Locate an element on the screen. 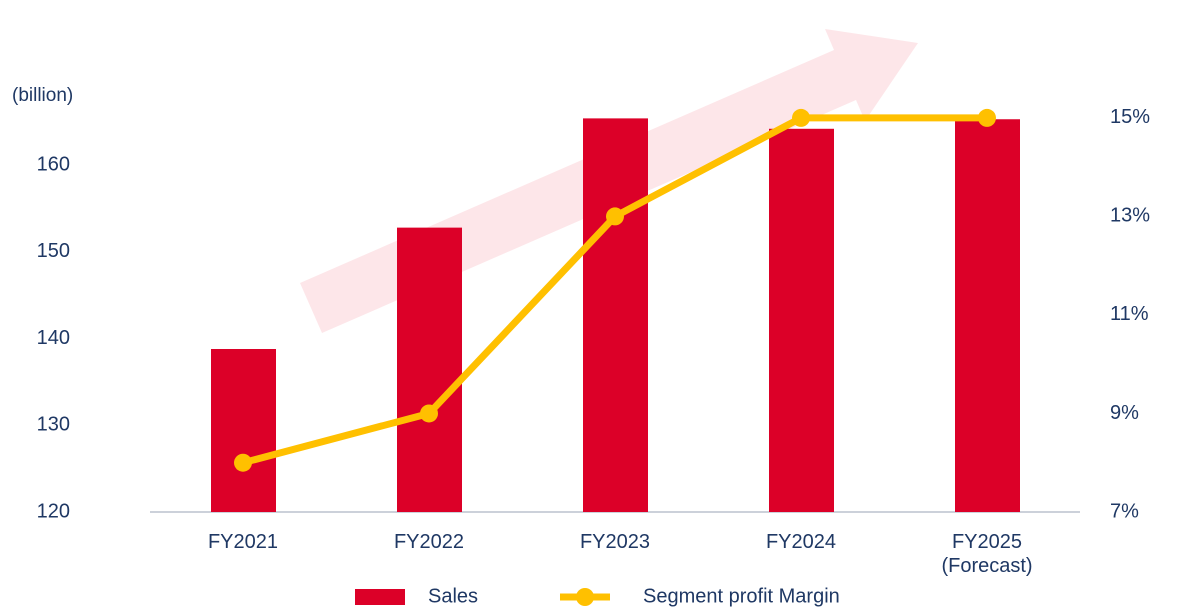 This screenshot has width=1179, height=614. legend-swatch is located at coordinates (380, 597).